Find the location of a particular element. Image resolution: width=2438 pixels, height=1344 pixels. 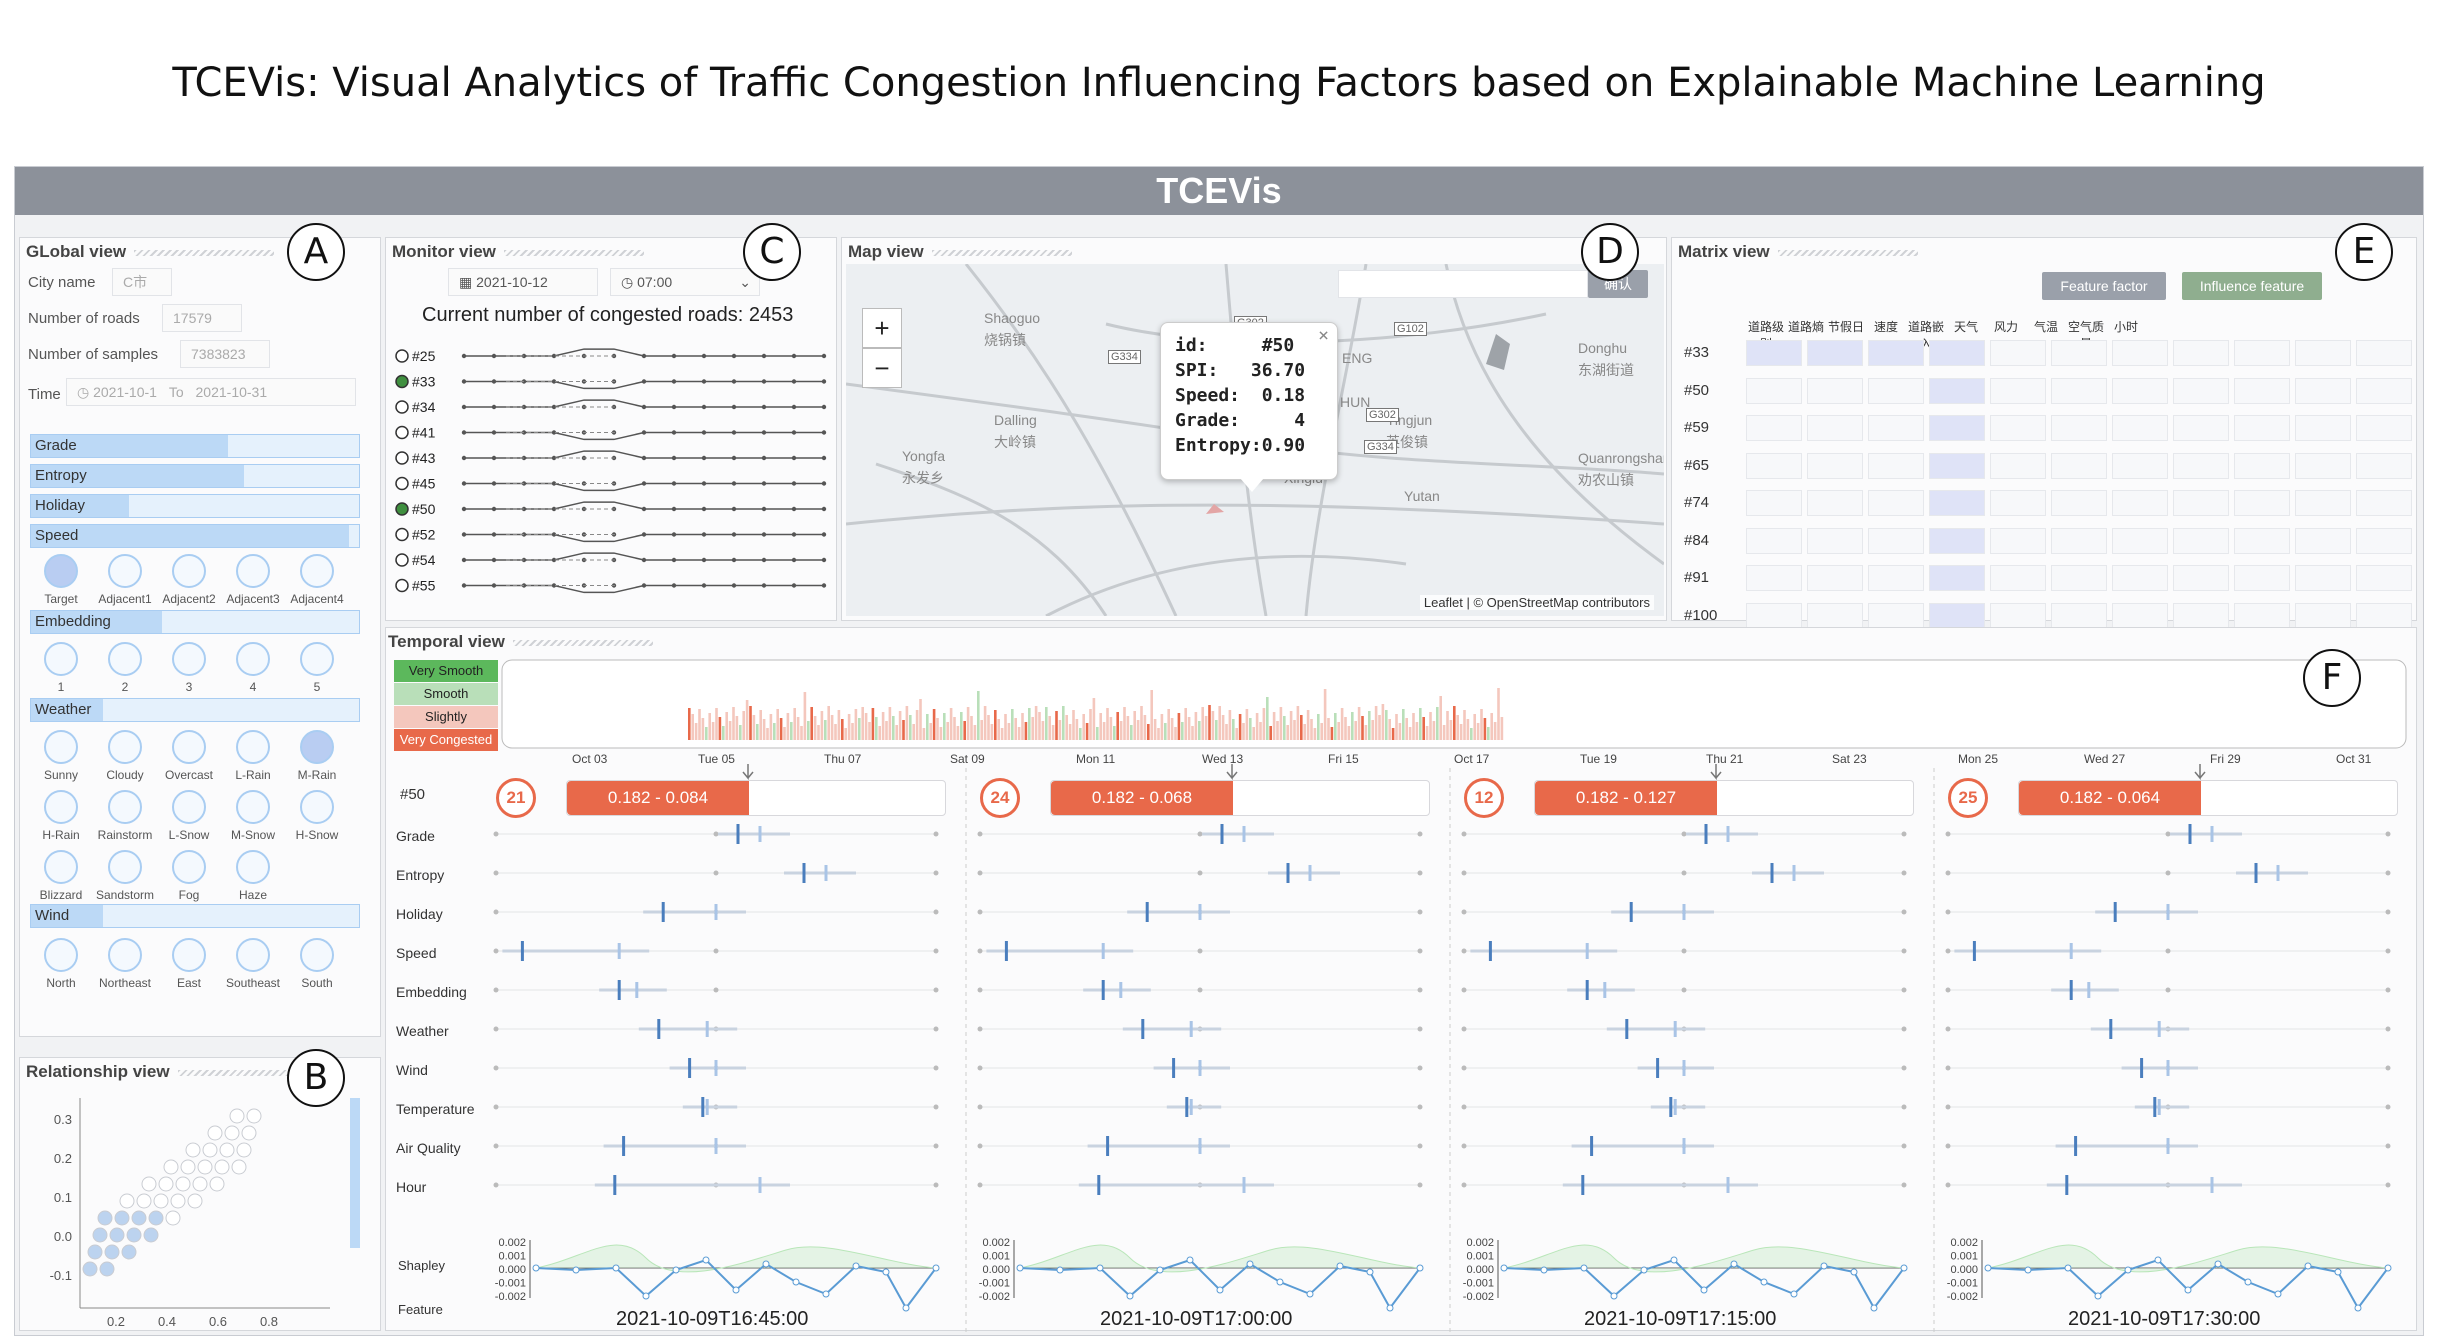

knob-l-snow is located at coordinates (189, 807).